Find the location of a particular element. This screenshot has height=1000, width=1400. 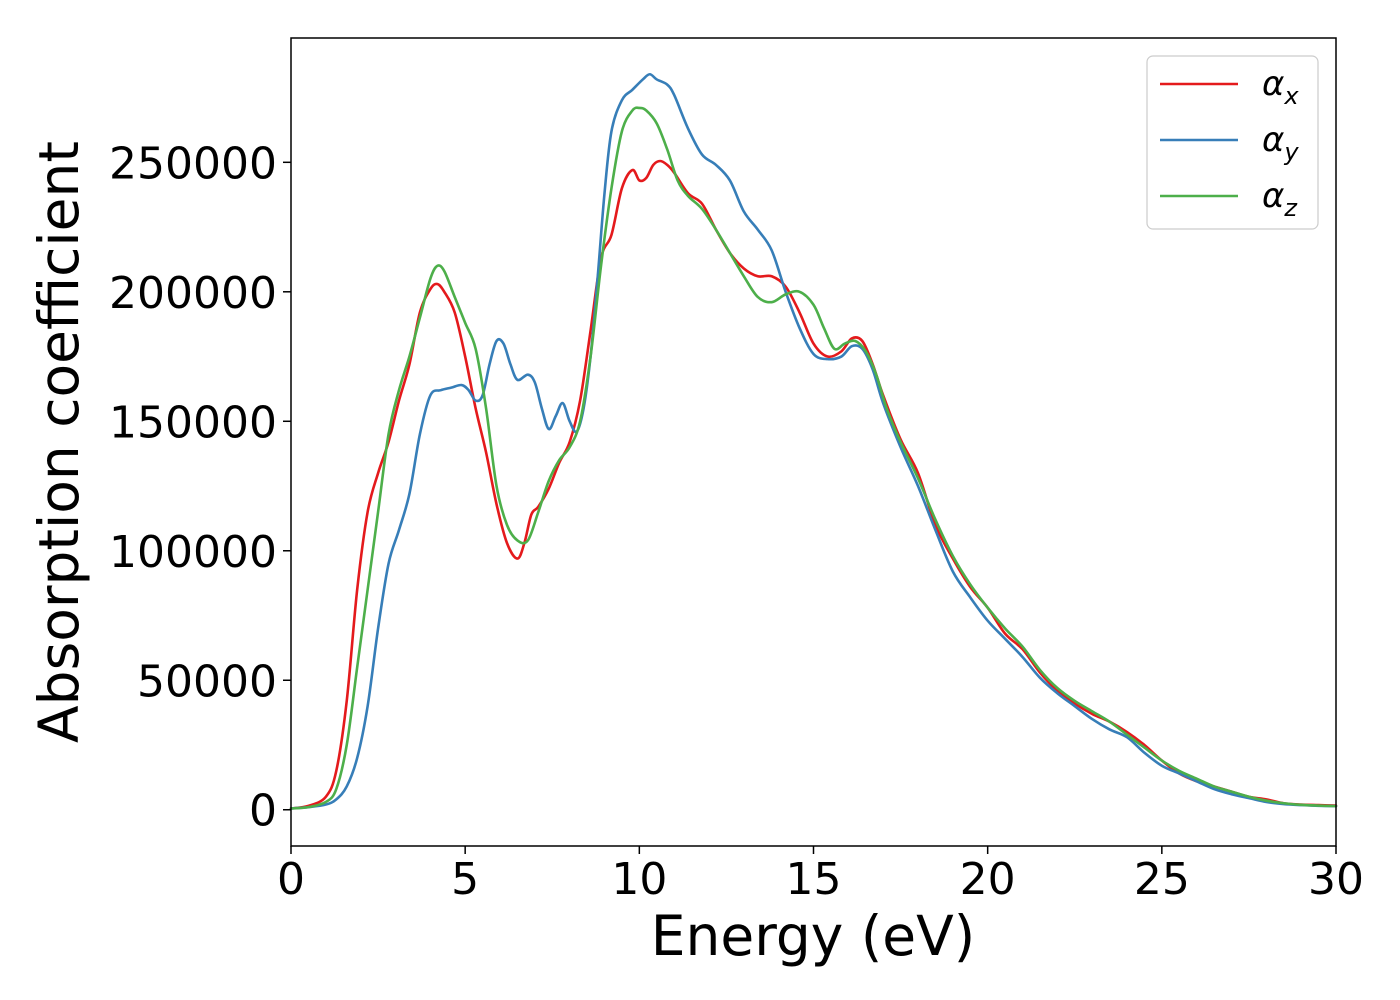

legend-label-x: αx is located at coordinates (1280, 87).